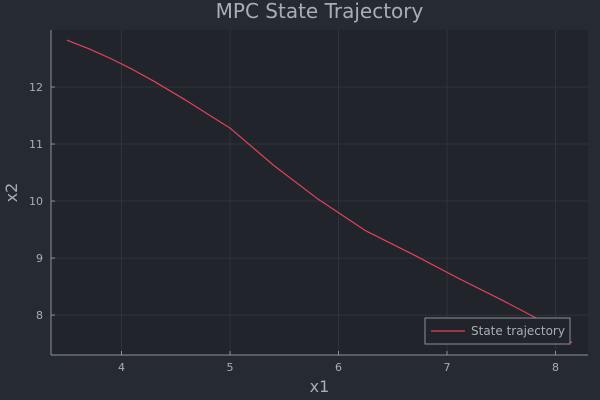 The height and width of the screenshot is (400, 600). What do you see at coordinates (121, 367) in the screenshot?
I see `x-tick-label-0: 4` at bounding box center [121, 367].